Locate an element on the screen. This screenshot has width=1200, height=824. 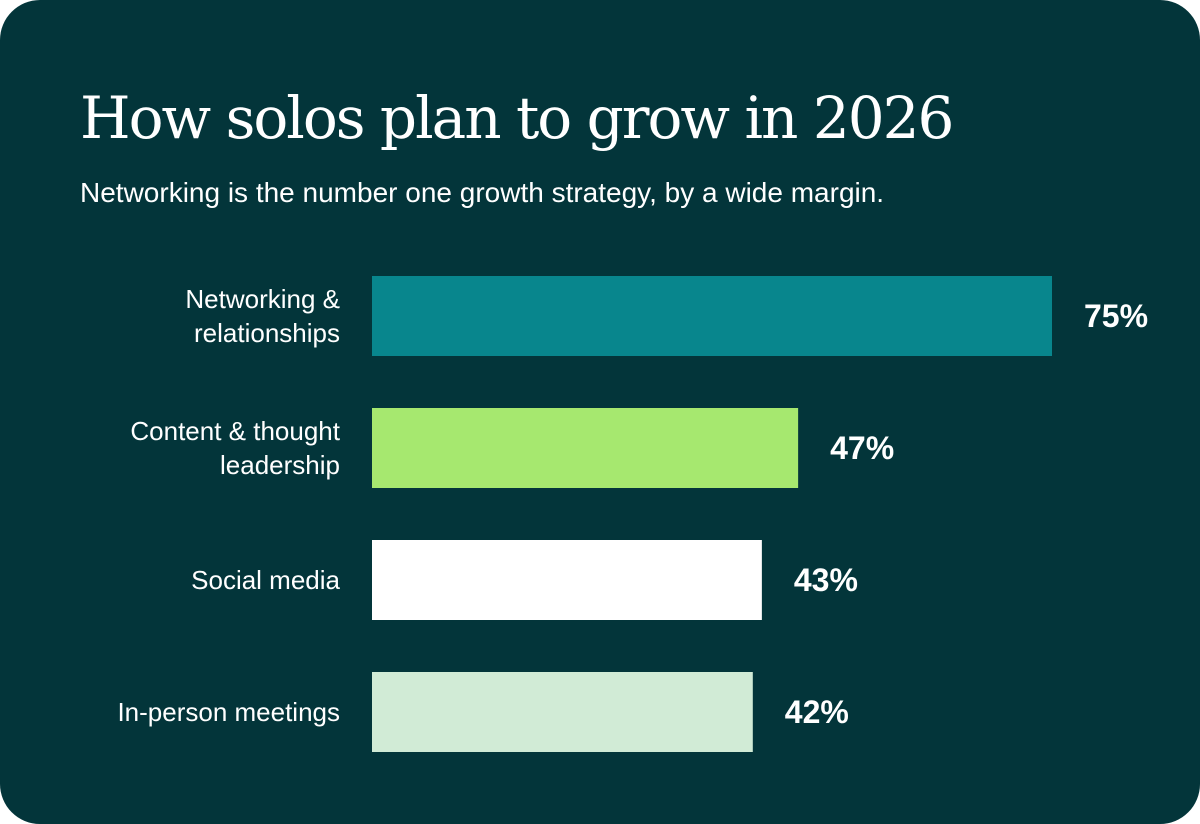
value-label-2: 47% is located at coordinates (862, 448).